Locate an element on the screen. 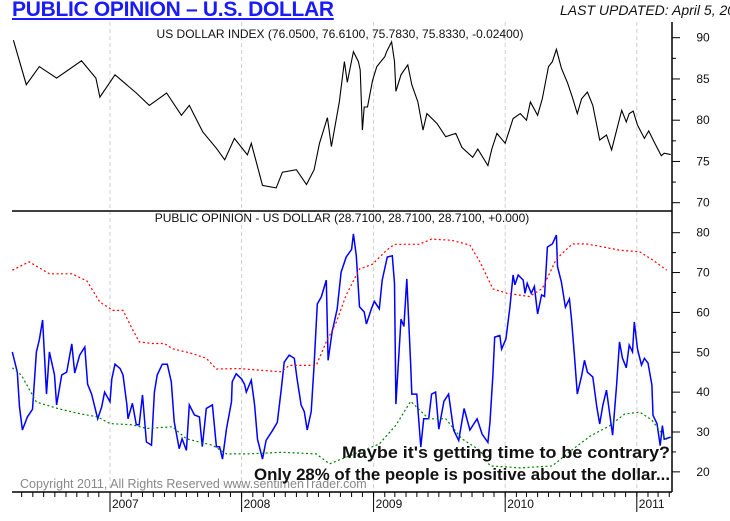  x-tick-label: 2009 is located at coordinates (389, 504).